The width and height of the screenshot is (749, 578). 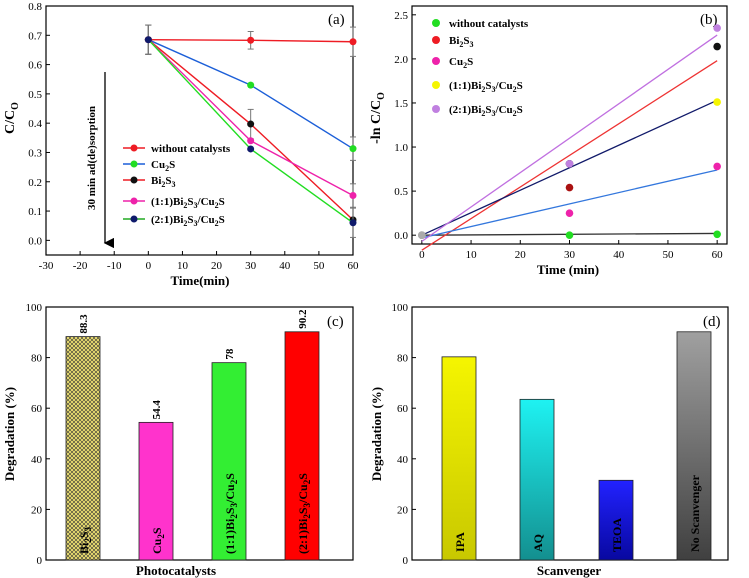 What do you see at coordinates (335, 322) in the screenshot?
I see `panel-c-label: (c)` at bounding box center [335, 322].